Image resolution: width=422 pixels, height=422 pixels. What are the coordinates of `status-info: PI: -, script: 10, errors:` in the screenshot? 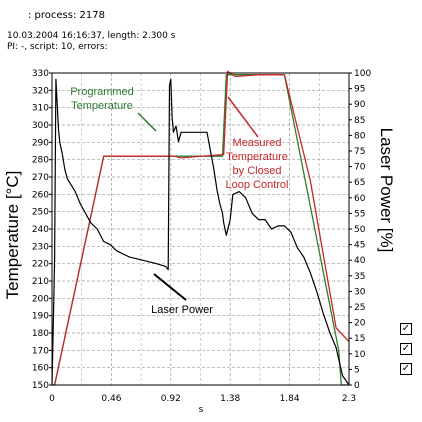 It's located at (57, 47).